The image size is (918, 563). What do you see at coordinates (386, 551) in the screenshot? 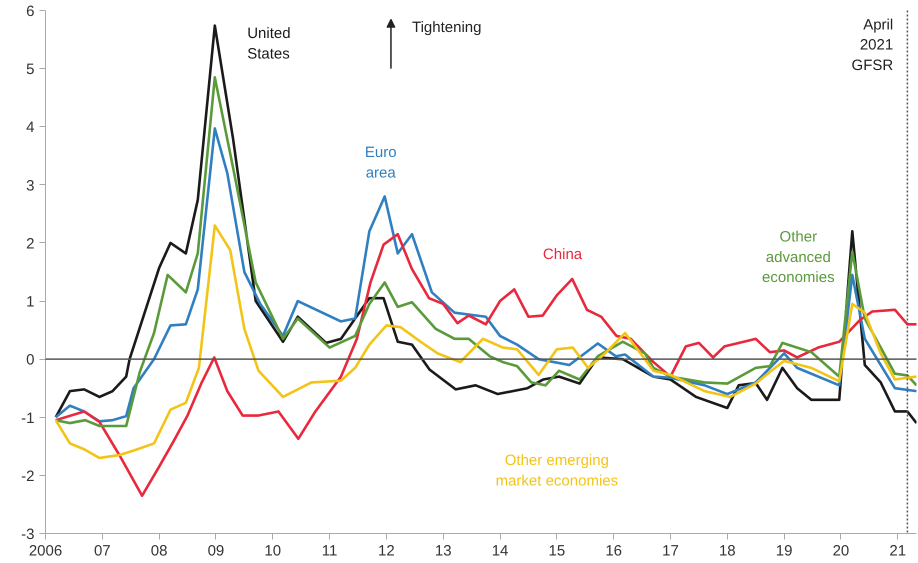
I see `x-tick-label: 12` at bounding box center [386, 551].